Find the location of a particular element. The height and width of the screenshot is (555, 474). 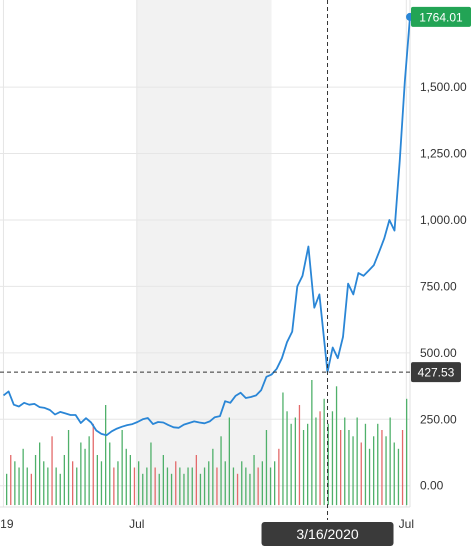

crosshair-date-text: 3/16/2020 is located at coordinates (327, 534).